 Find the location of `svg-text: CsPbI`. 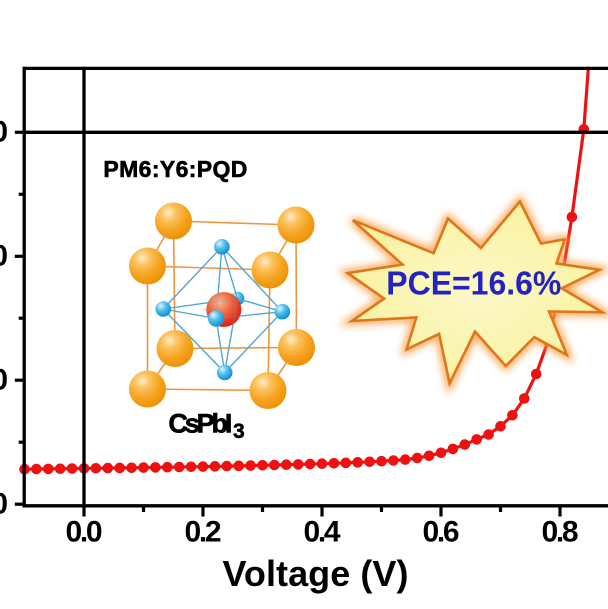

svg-text: CsPbI is located at coordinates (200, 424).